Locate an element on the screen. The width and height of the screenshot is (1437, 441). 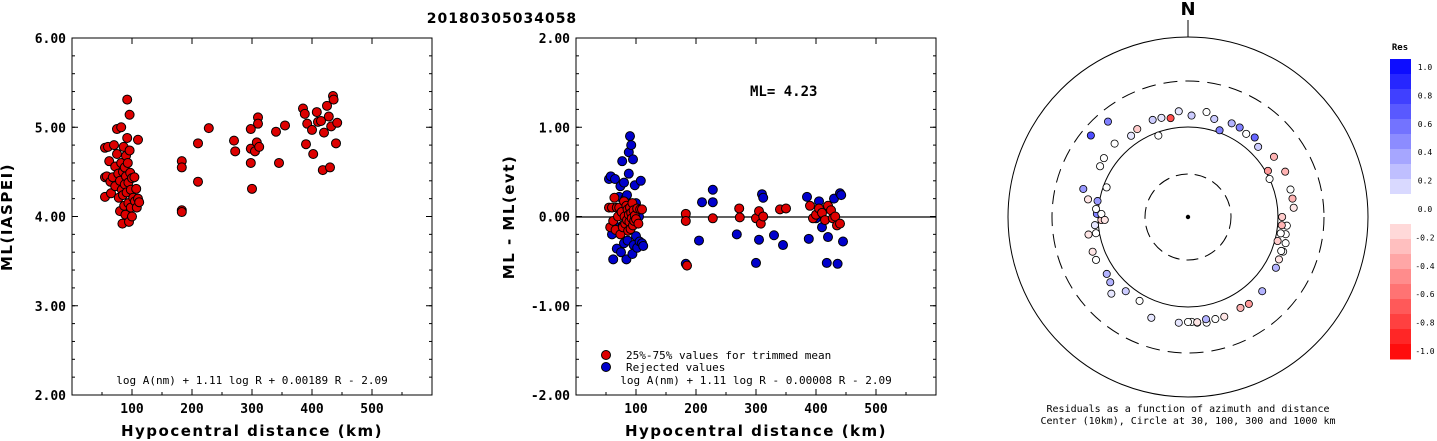
colorbar-tick-label: -0.2 is located at coordinates (1424, 237).